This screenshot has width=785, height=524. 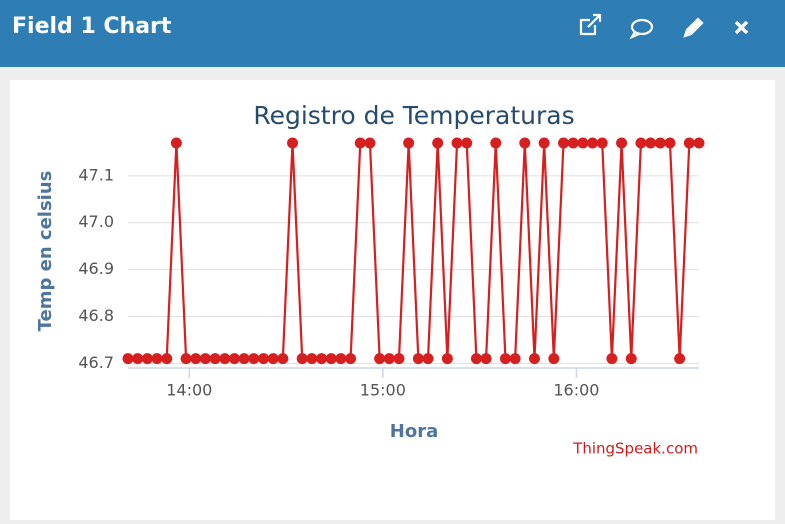 What do you see at coordinates (590, 24) in the screenshot?
I see `open-icon` at bounding box center [590, 24].